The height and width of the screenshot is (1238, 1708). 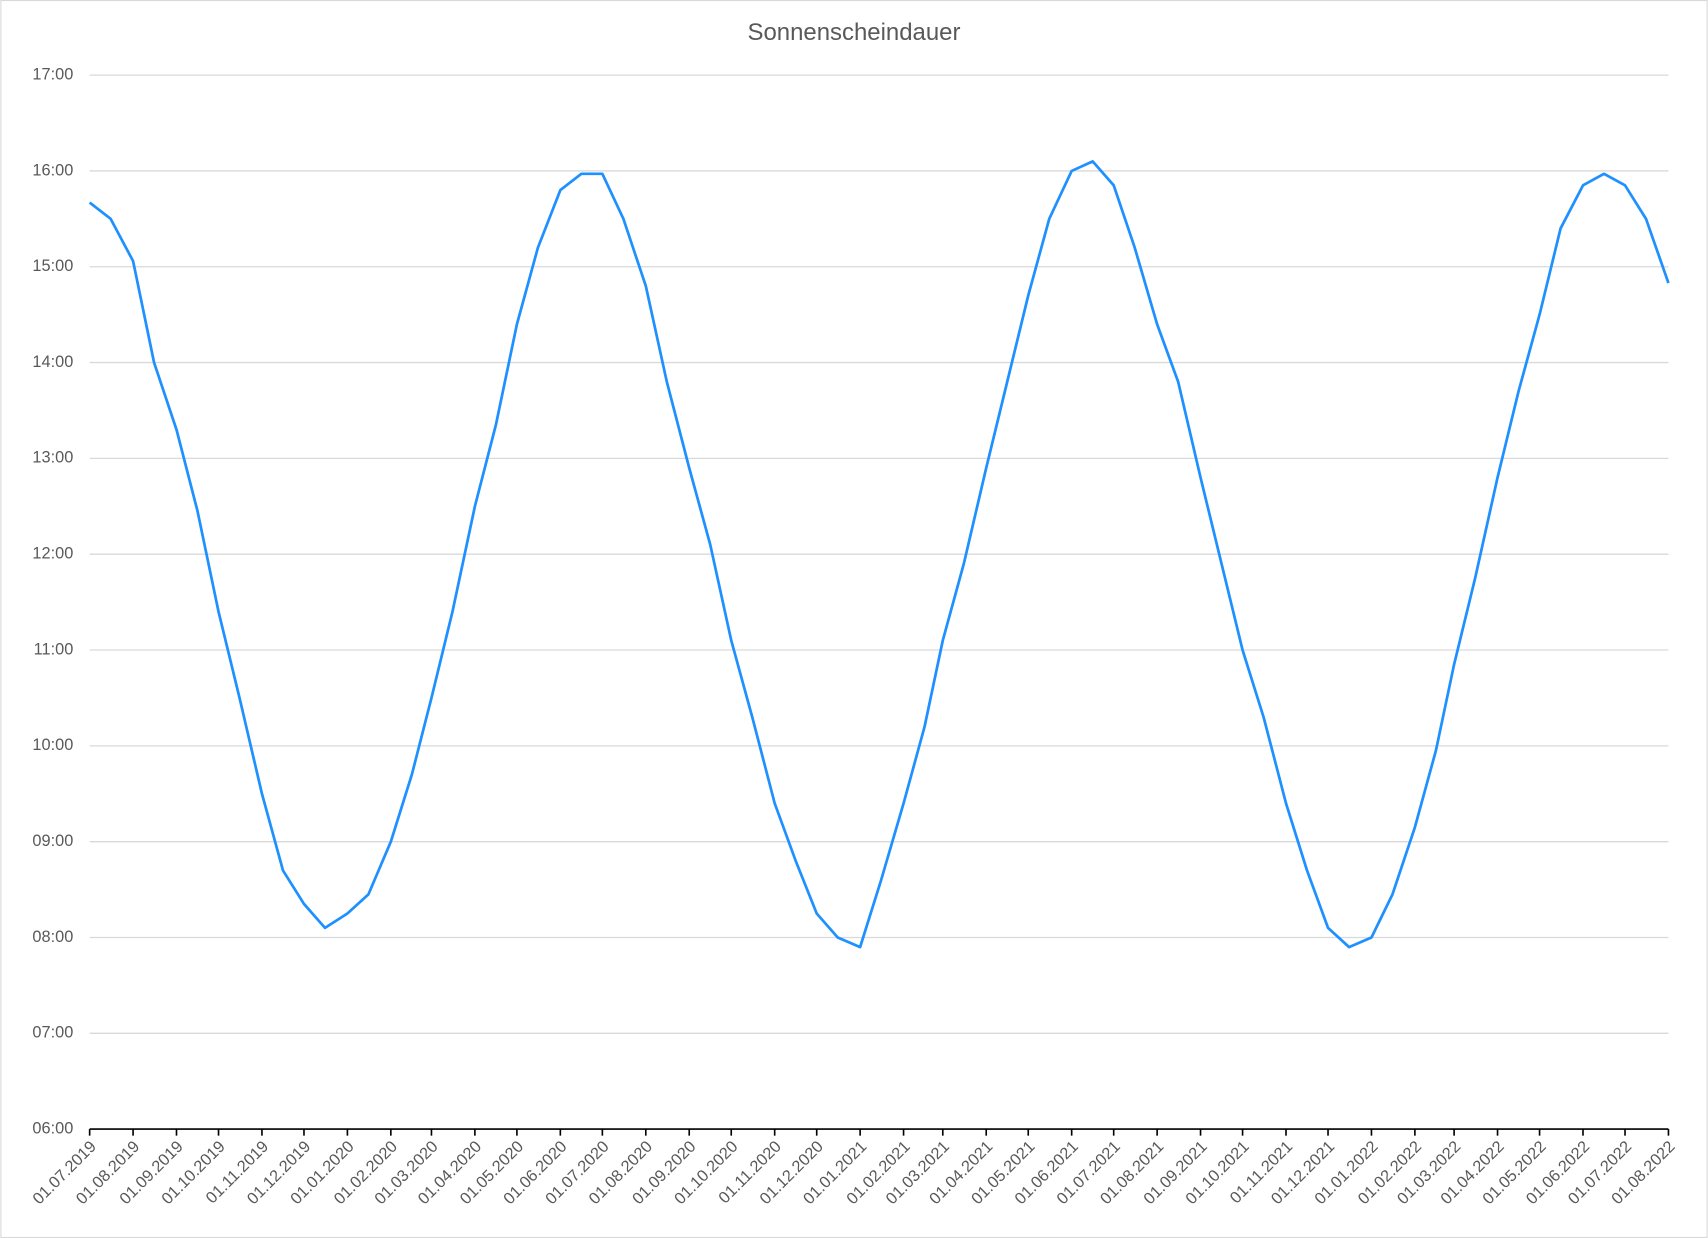 What do you see at coordinates (52, 458) in the screenshot?
I see `y-tick-label: 13:00` at bounding box center [52, 458].